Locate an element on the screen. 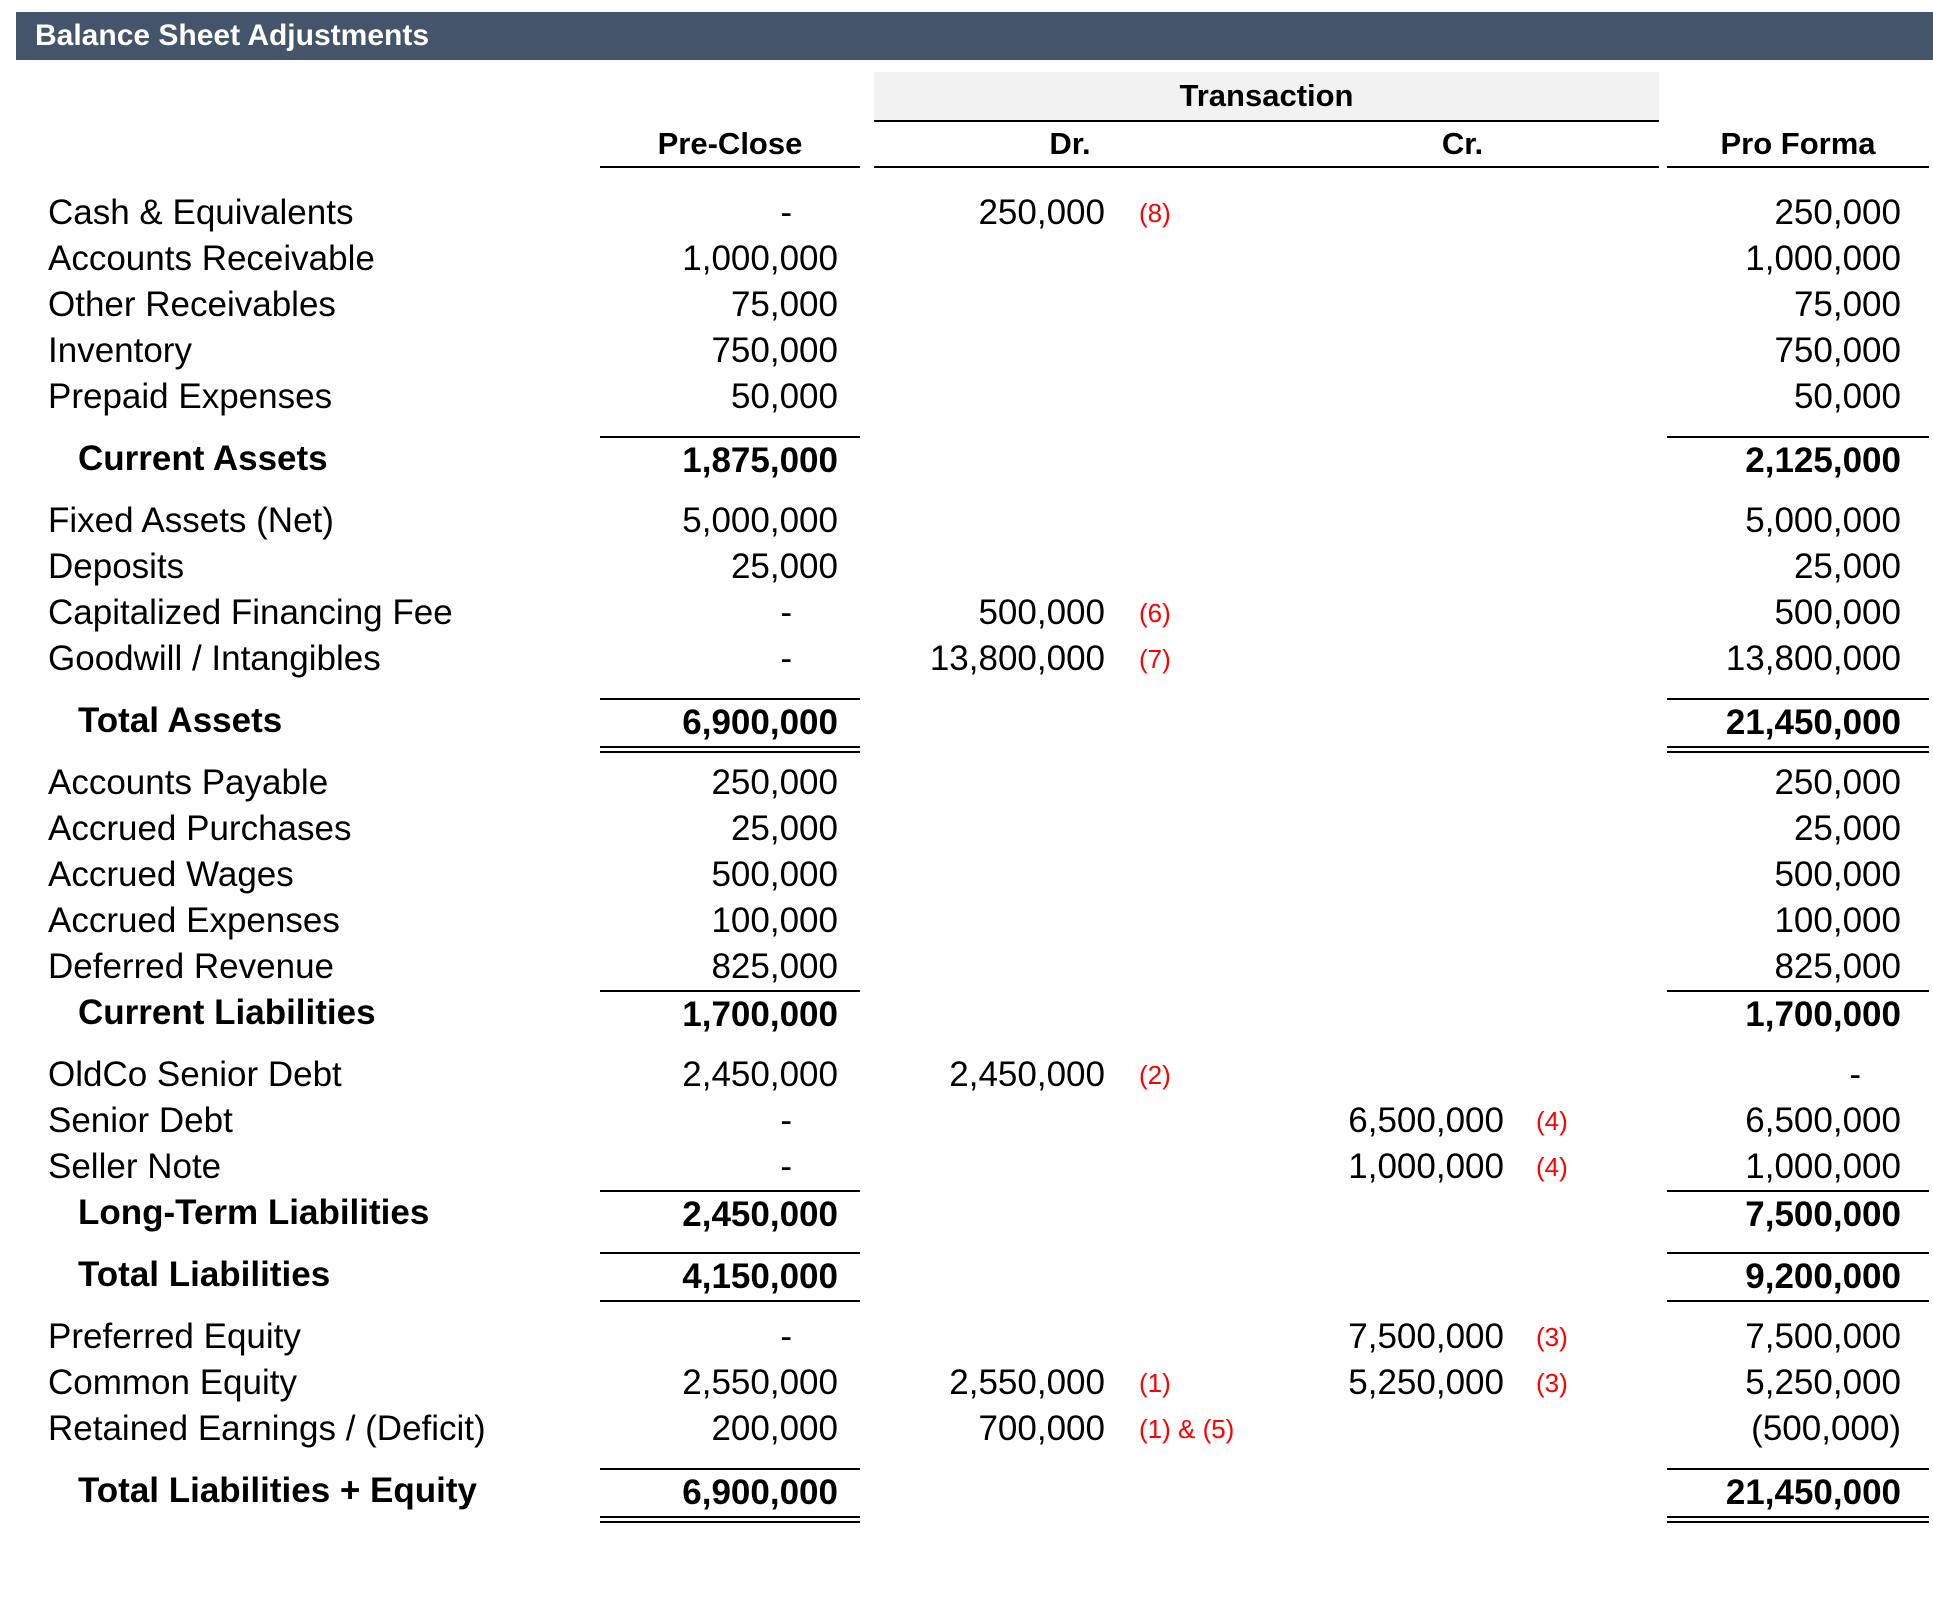 Image resolution: width=1933 pixels, height=1616 pixels. row-label-cell: Deferred Revenue is located at coordinates (191, 966).